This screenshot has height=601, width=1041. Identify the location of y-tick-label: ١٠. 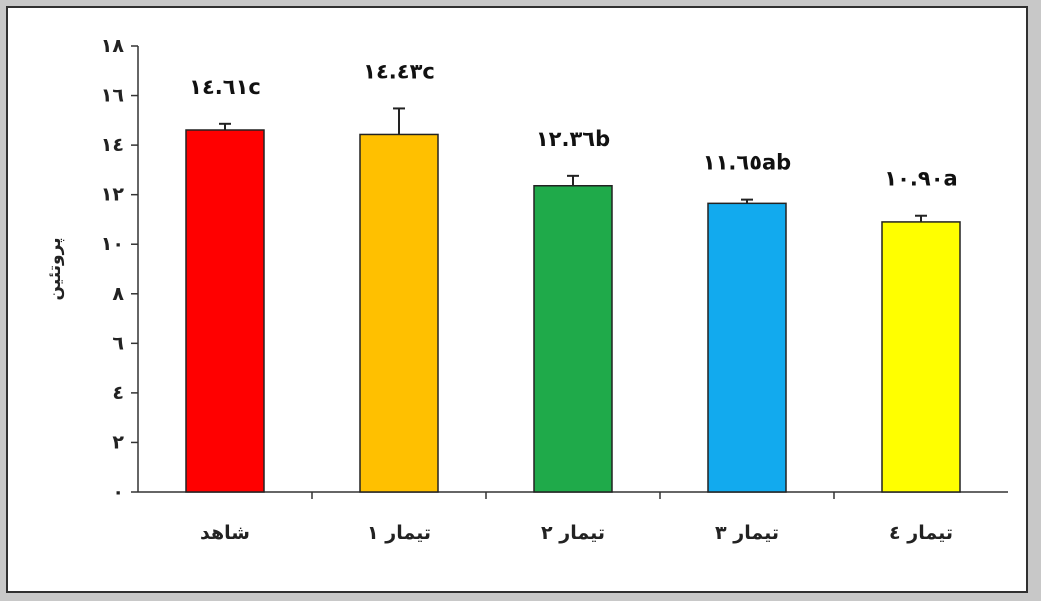
(112, 244).